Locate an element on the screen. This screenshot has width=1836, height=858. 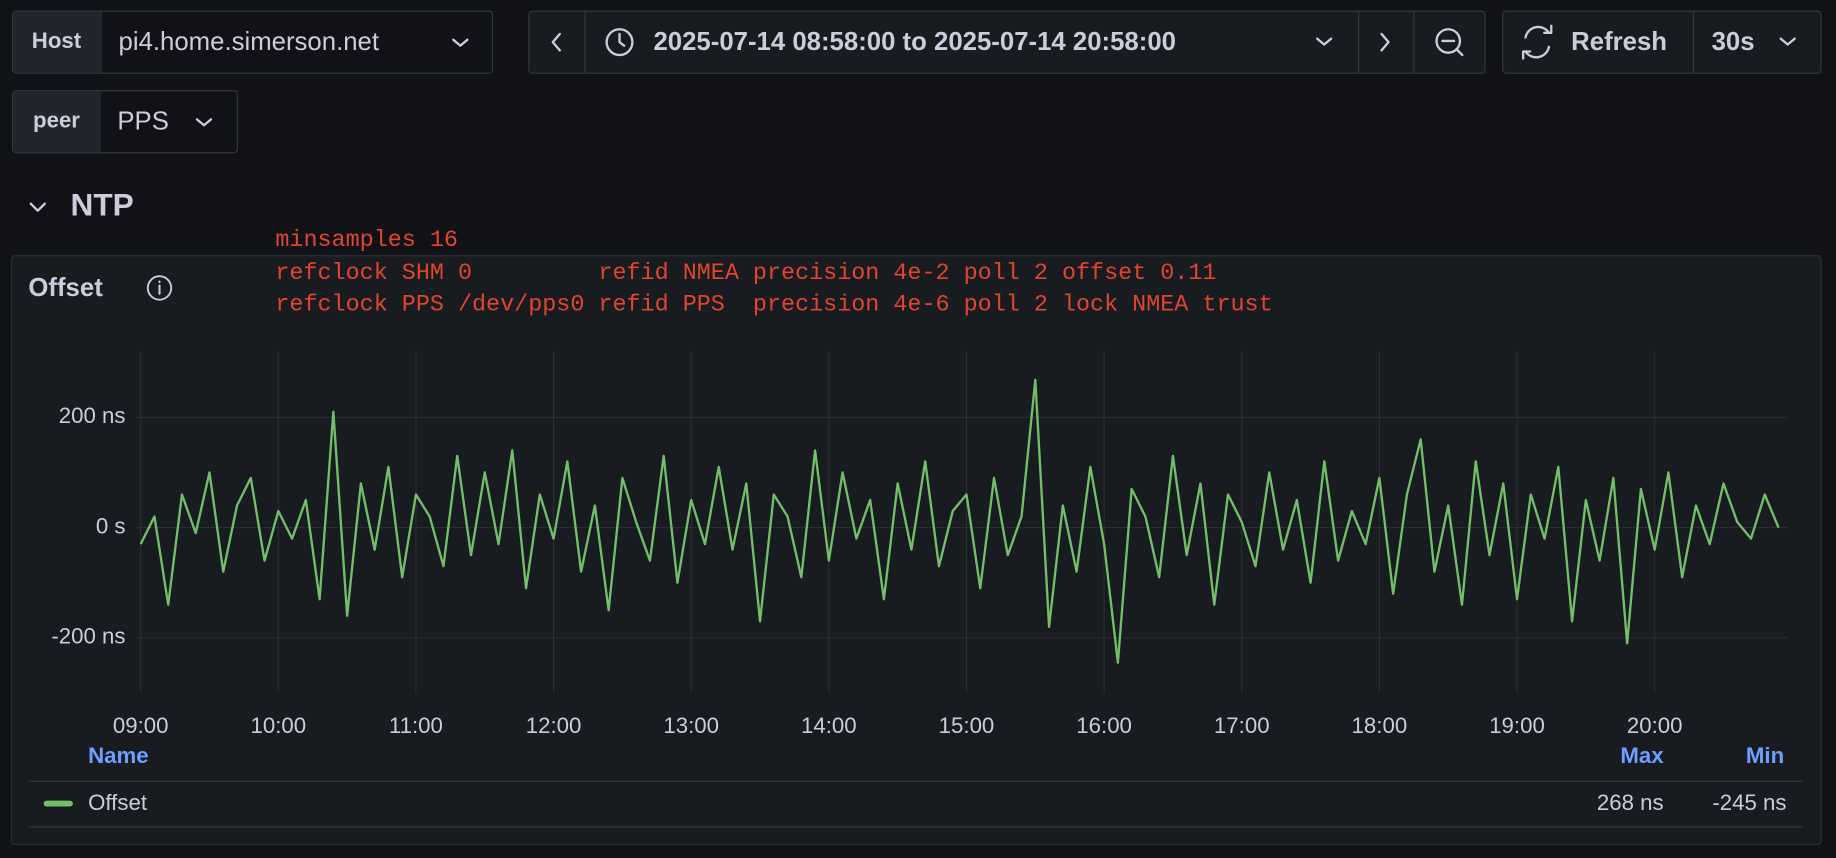
x-tick-label: 18:00 is located at coordinates (1380, 725).